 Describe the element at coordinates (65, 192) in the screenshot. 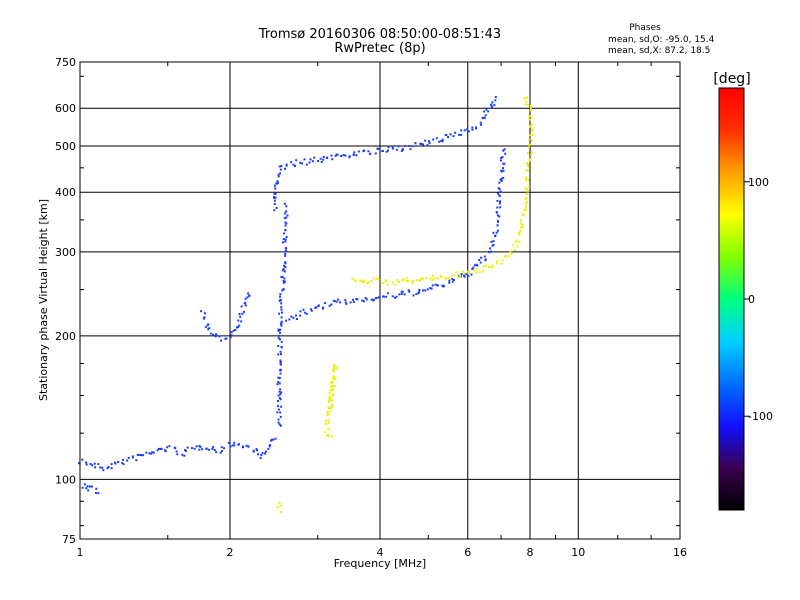

I see `y-tick-label: 400` at that location.